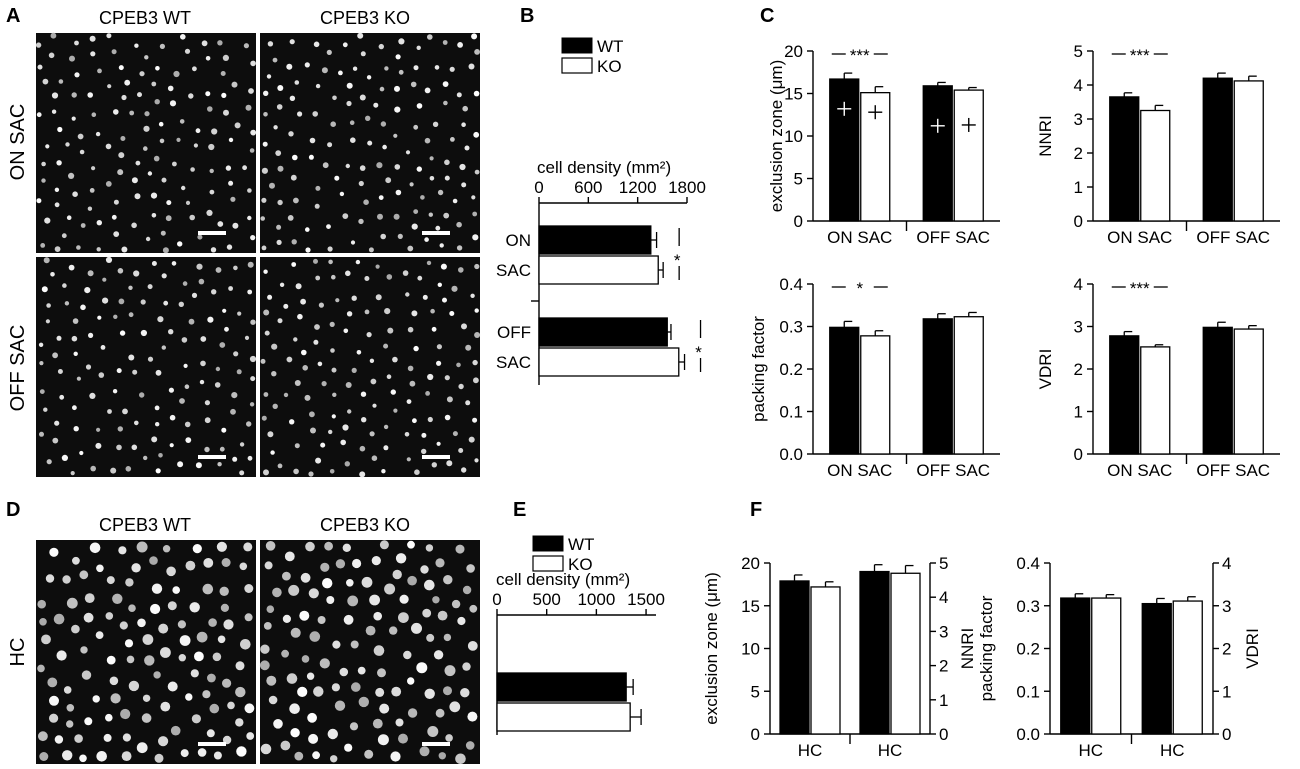 This screenshot has height=769, width=1300. Describe the element at coordinates (1156, 668) in the screenshot. I see `chart-f-packing-factor-vdri-bar-wt` at that location.